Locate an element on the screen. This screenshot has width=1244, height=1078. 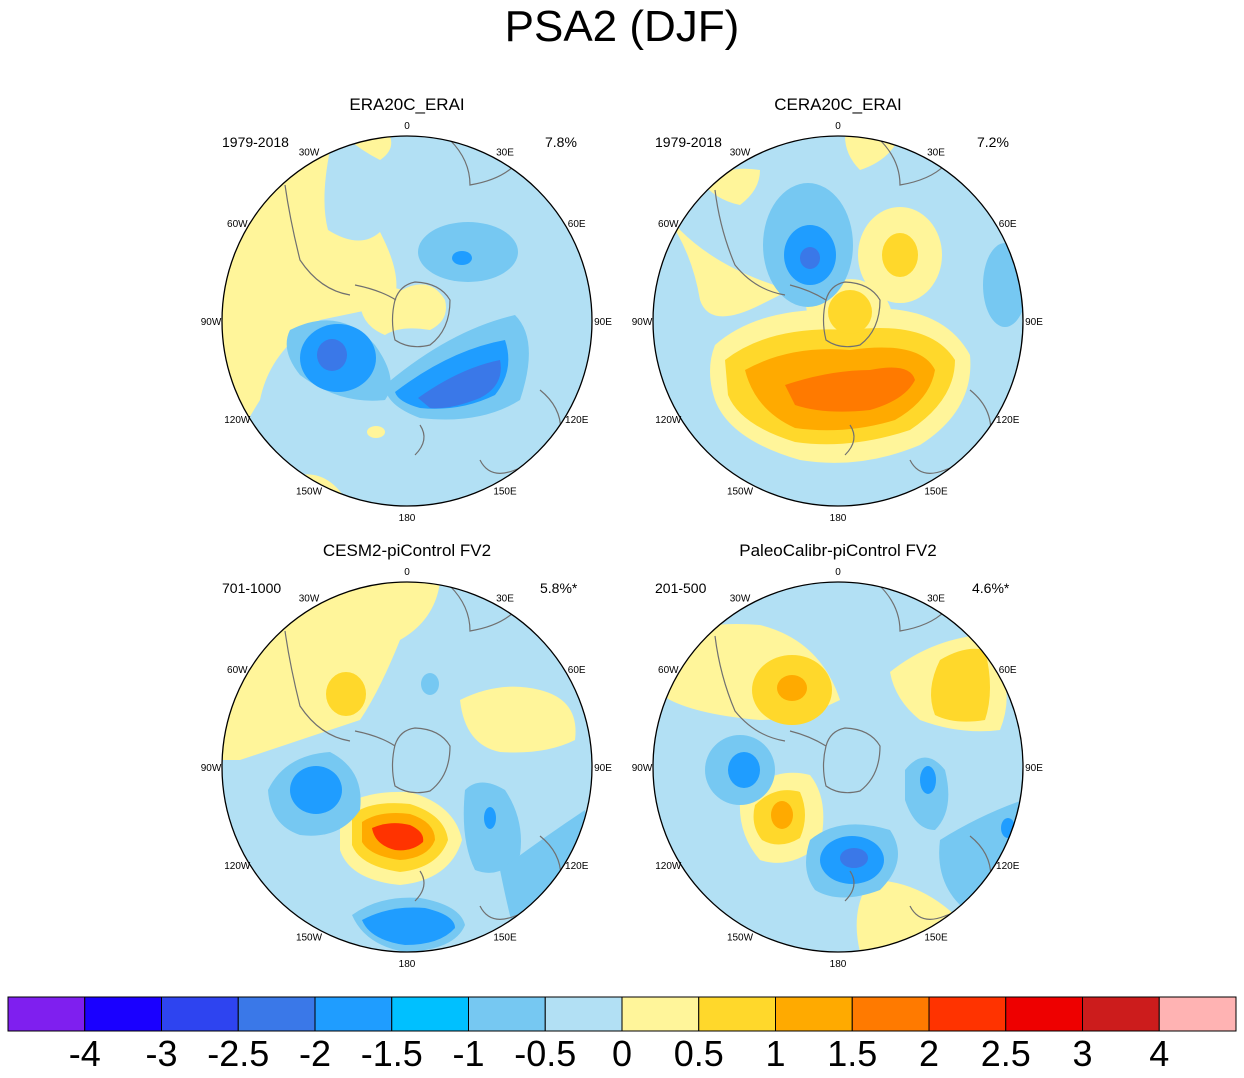
map-panel-era20c is located at coordinates (407, 321).